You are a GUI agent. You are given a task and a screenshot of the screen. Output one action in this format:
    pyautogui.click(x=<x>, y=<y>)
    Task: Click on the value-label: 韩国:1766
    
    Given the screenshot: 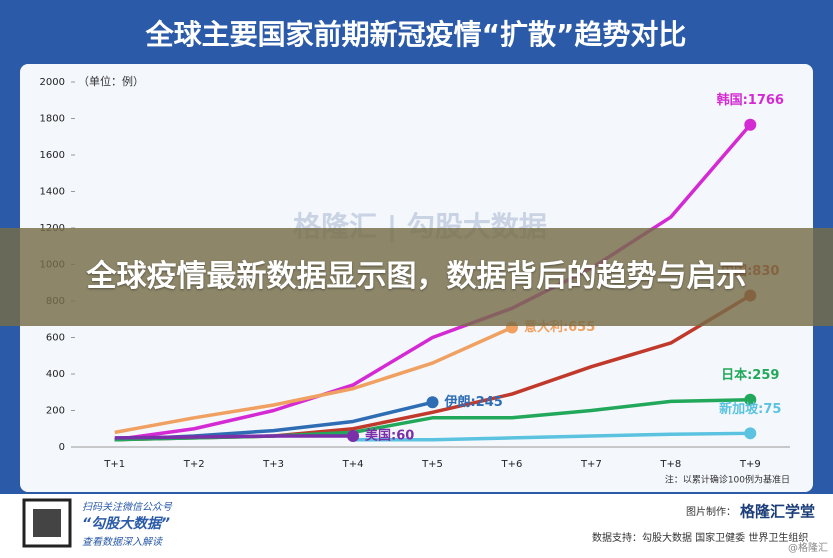 What is the action you would take?
    pyautogui.click(x=750, y=100)
    